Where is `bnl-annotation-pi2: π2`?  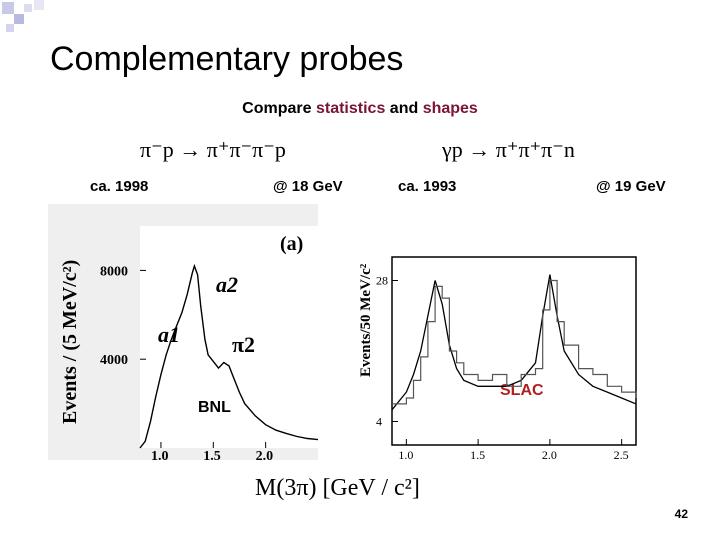
bnl-annotation-pi2: π2 is located at coordinates (243, 344).